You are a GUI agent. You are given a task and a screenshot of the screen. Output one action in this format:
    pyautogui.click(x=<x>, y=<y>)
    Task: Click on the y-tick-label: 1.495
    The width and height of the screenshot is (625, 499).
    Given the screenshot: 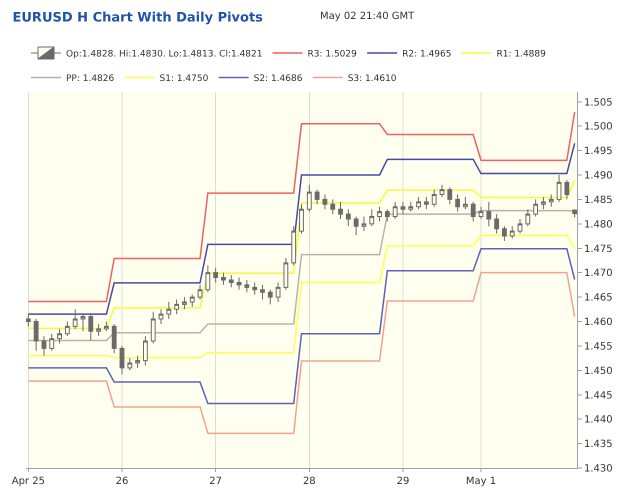 What is the action you would take?
    pyautogui.click(x=598, y=152)
    